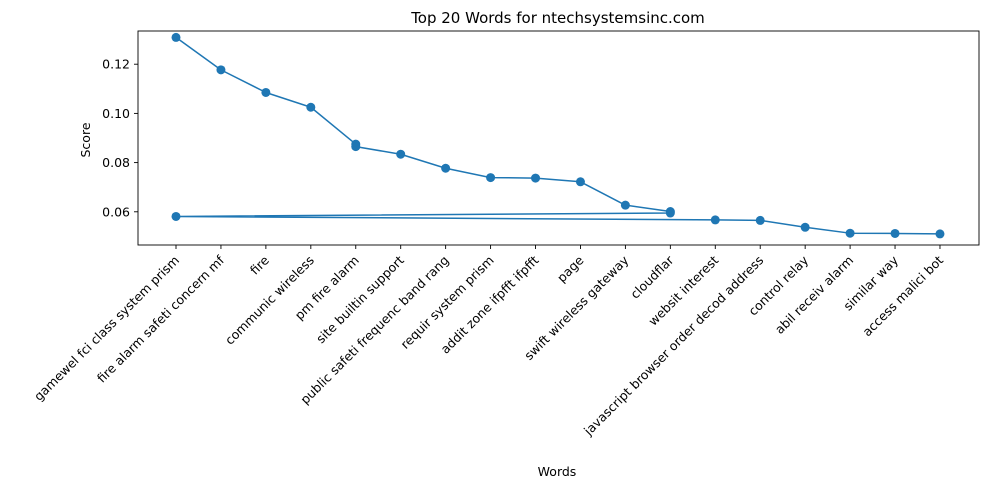 Image resolution: width=987 pixels, height=490 pixels. I want to click on y-tick-label: 0.12, so click(116, 64).